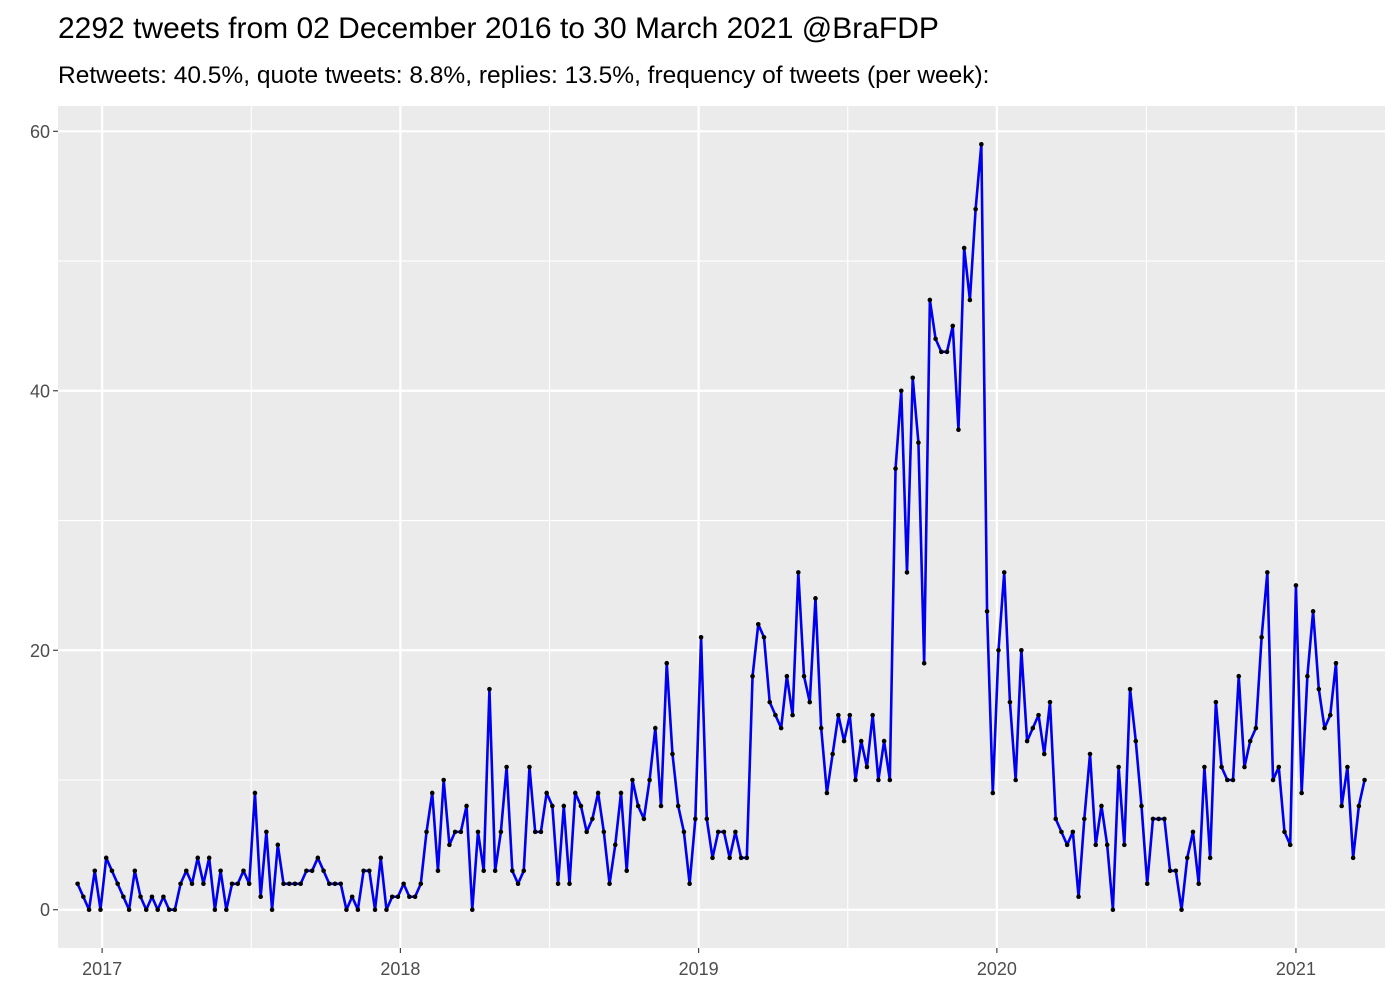  Describe the element at coordinates (44, 521) in the screenshot. I see `y-axis: 0 20 40 60` at that location.